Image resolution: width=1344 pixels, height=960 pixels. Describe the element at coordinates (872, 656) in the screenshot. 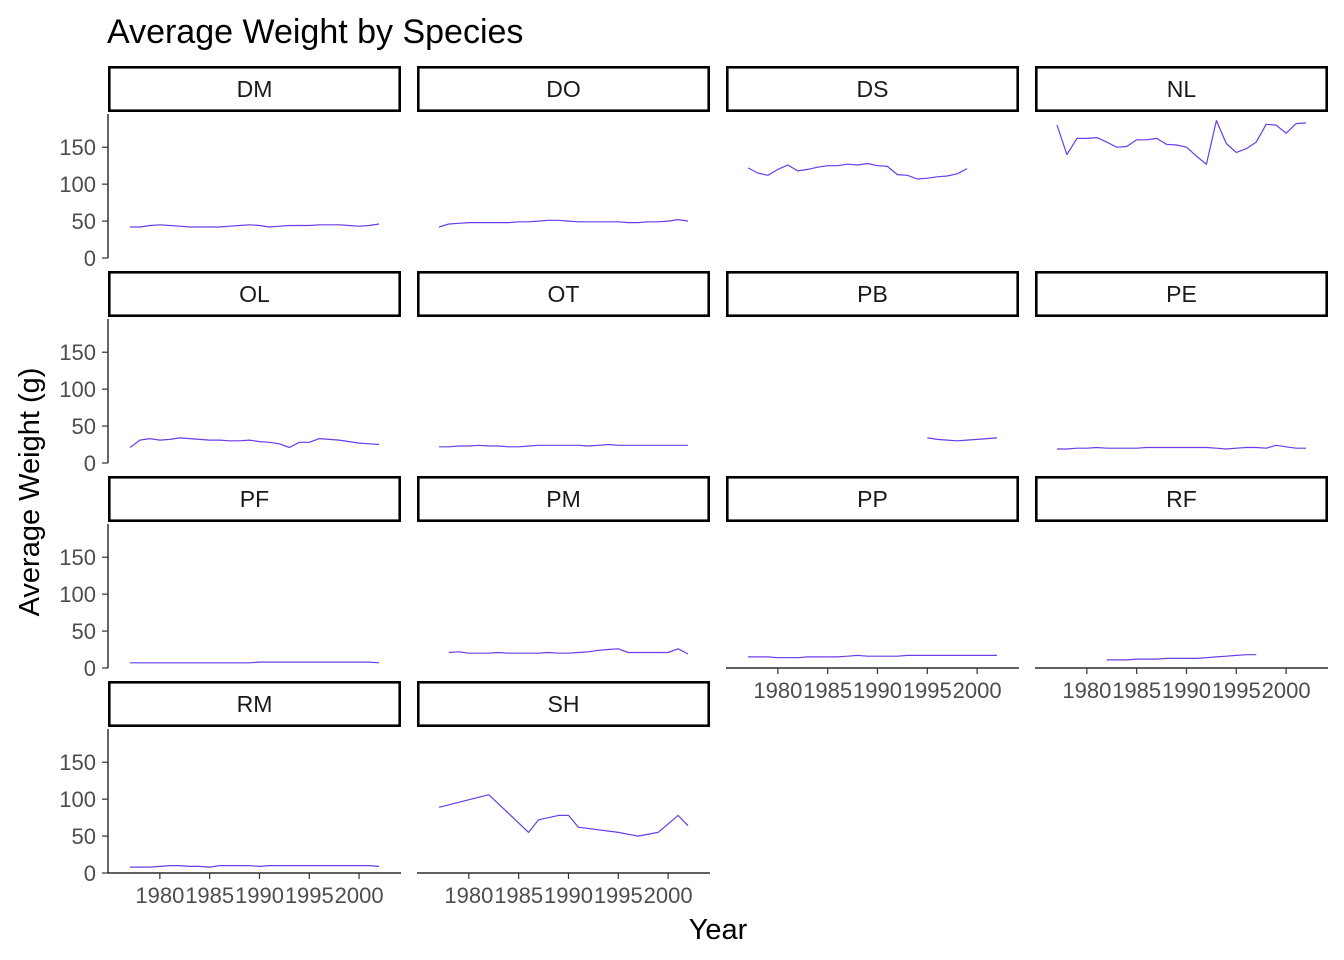

I see `series-line-pp` at that location.